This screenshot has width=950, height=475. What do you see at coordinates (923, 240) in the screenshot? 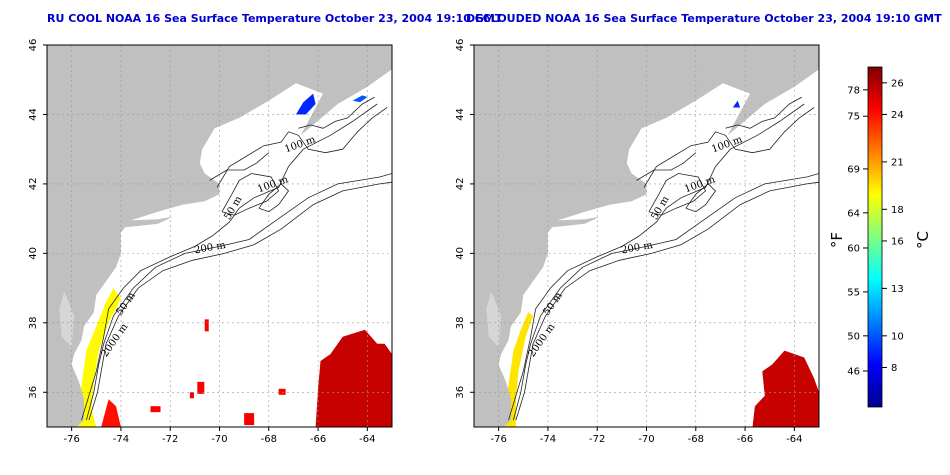
I see `celsius-unit: °C` at bounding box center [923, 240].